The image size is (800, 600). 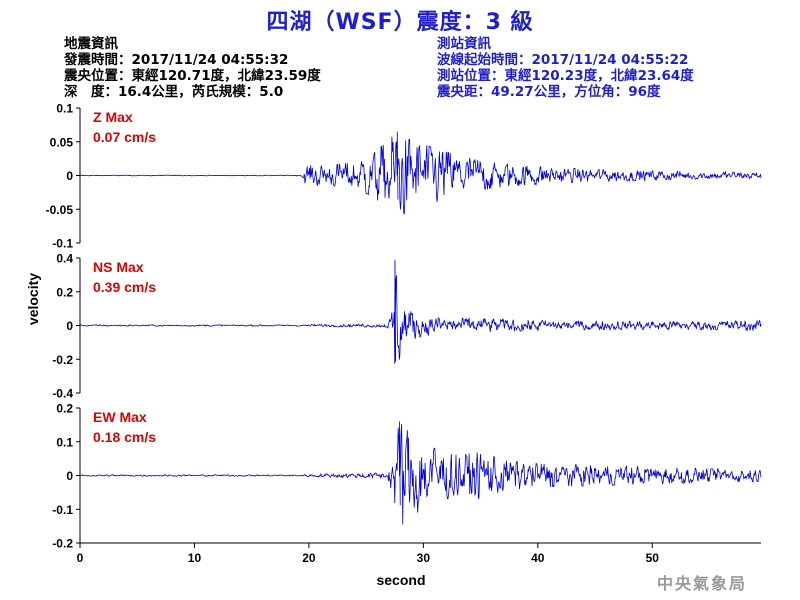 I want to click on y-tick-label: -0.4, so click(x=62, y=394).